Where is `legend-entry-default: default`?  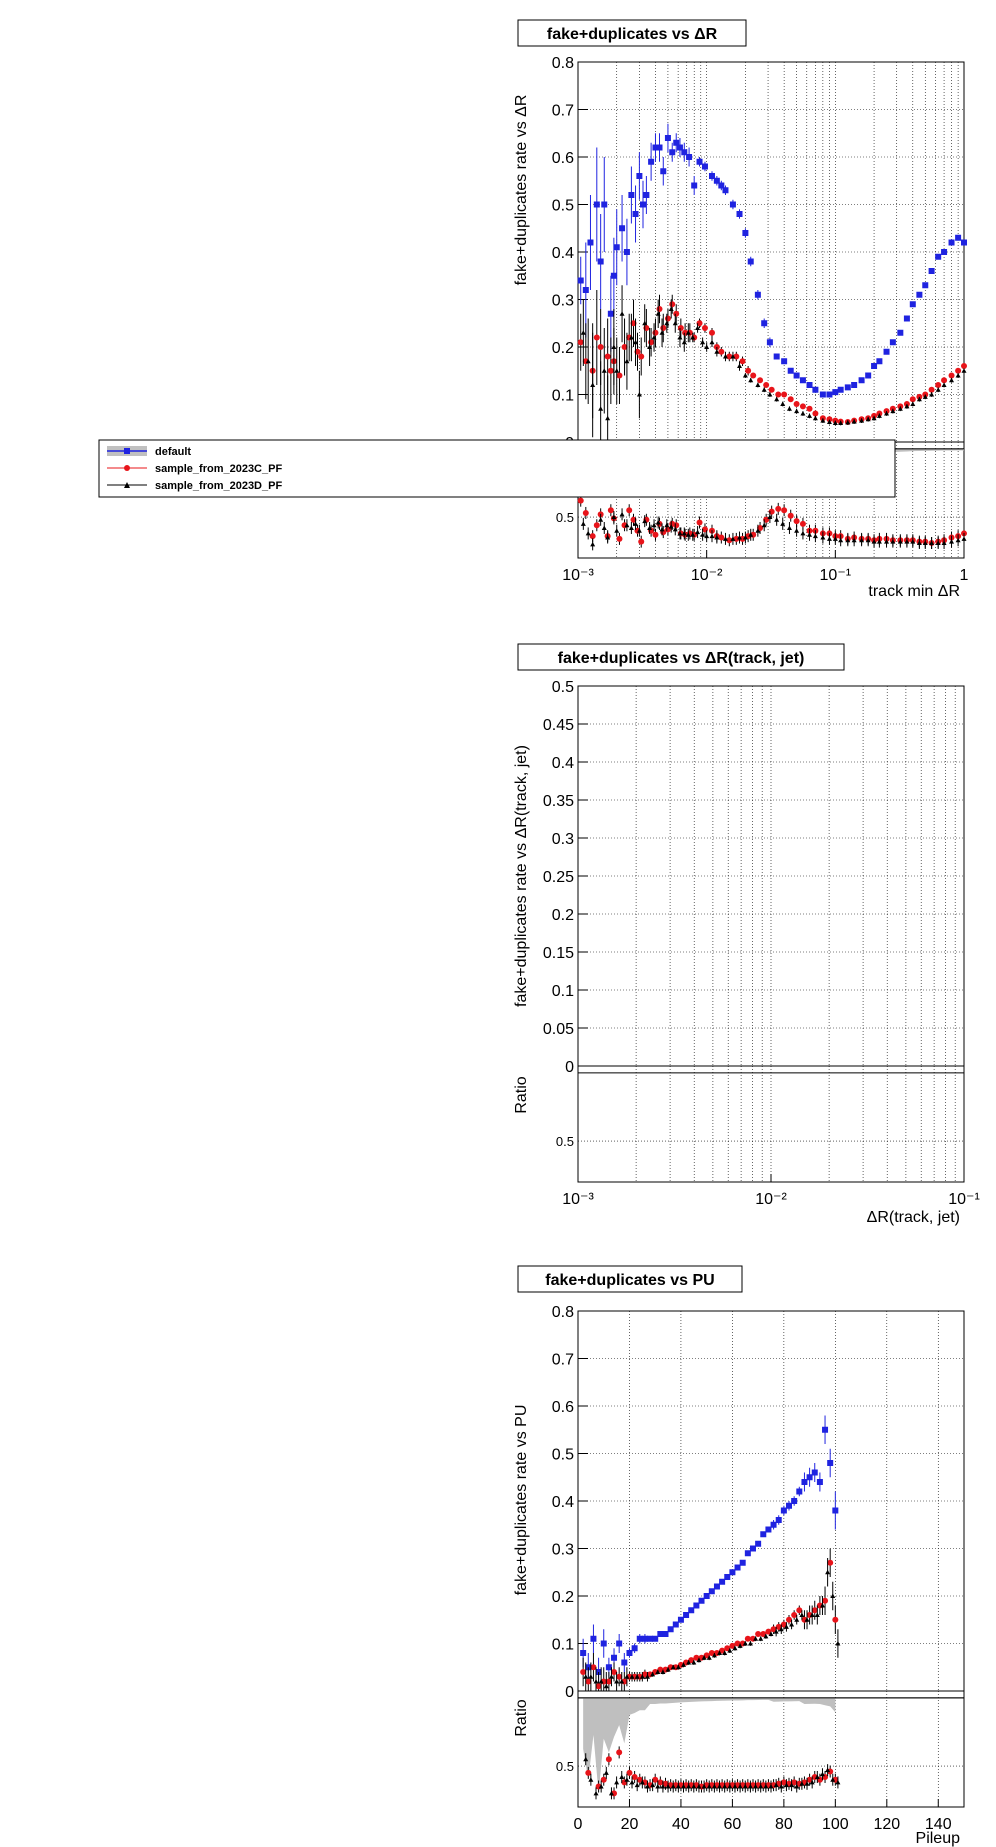
legend-entry-default: default is located at coordinates (149, 452).